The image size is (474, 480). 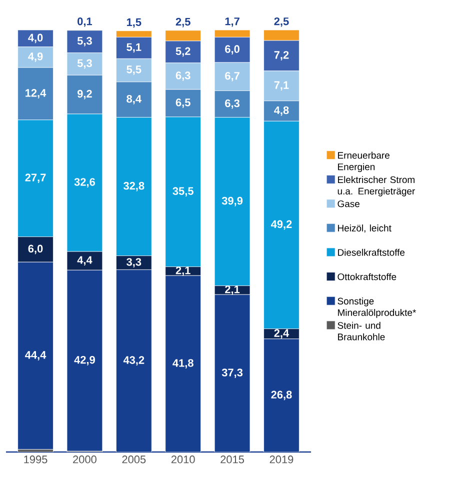 I want to click on data-label: 3,3, so click(x=134, y=263).